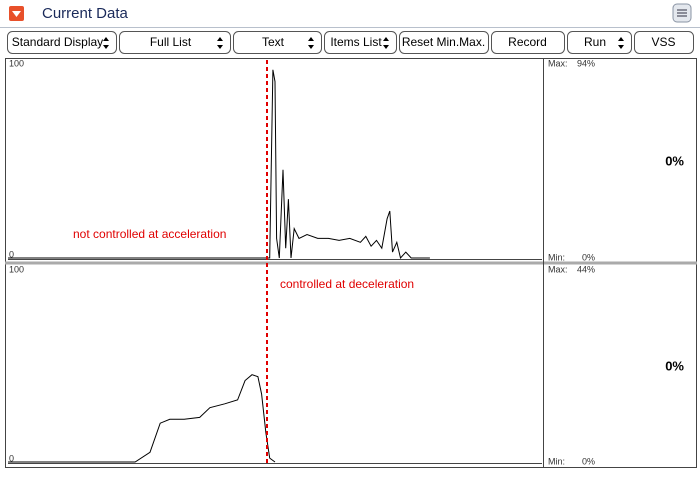 The width and height of the screenshot is (700, 477). I want to click on button-label: Reset Min.Max., so click(443, 42).